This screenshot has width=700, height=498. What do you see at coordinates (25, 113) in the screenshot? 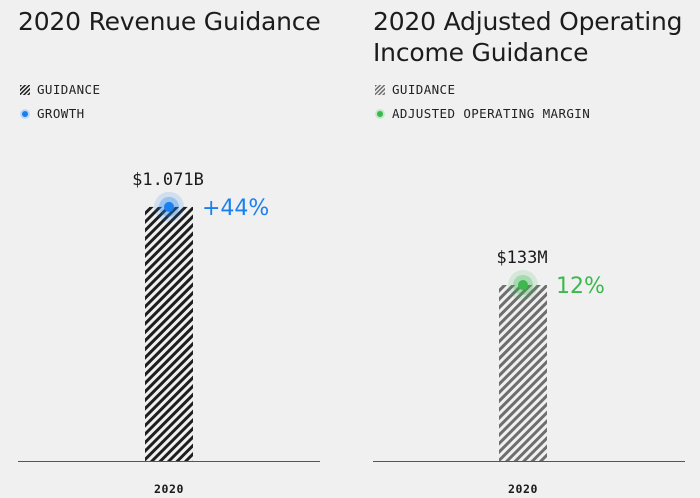
I see `blue-dot-icon` at bounding box center [25, 113].